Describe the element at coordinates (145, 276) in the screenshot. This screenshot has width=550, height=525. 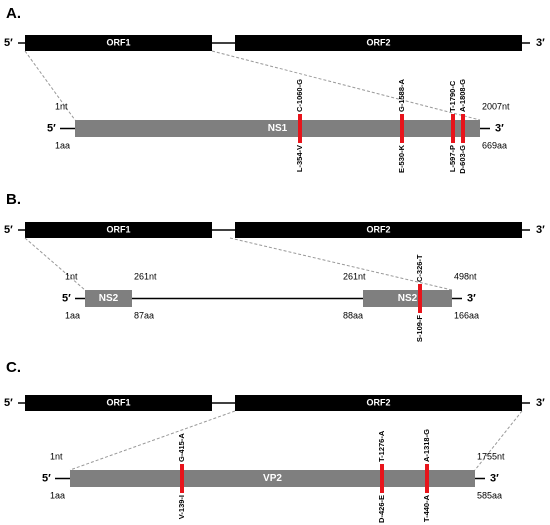
I see `end-nt: 261nt` at that location.